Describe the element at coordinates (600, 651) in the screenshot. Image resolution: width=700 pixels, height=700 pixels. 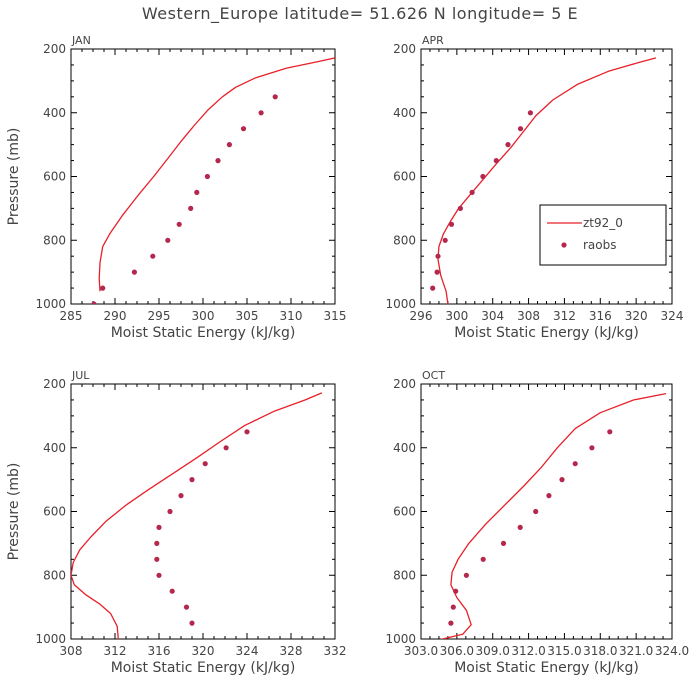
I see `x-tick-label: 318.0` at that location.